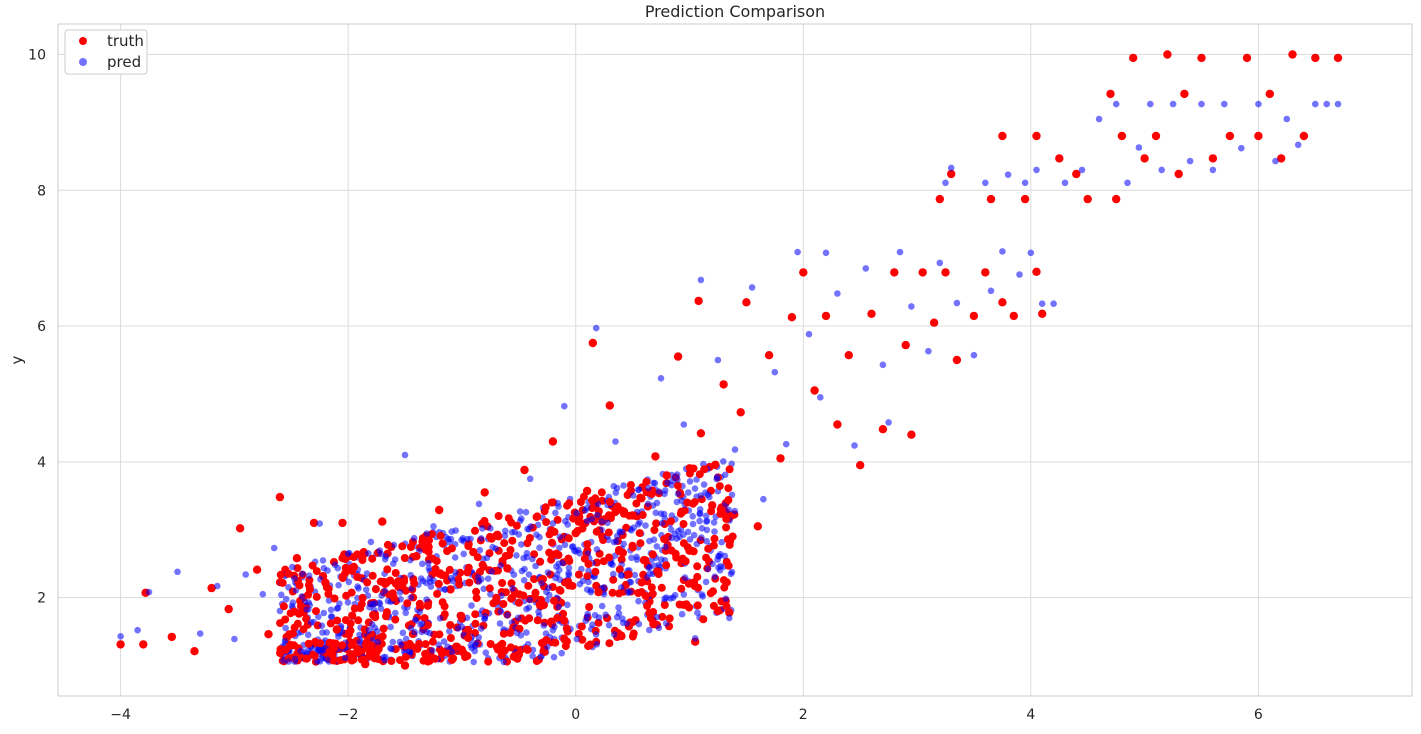 The image size is (1421, 734). I want to click on legend-marker-truth, so click(83, 41).